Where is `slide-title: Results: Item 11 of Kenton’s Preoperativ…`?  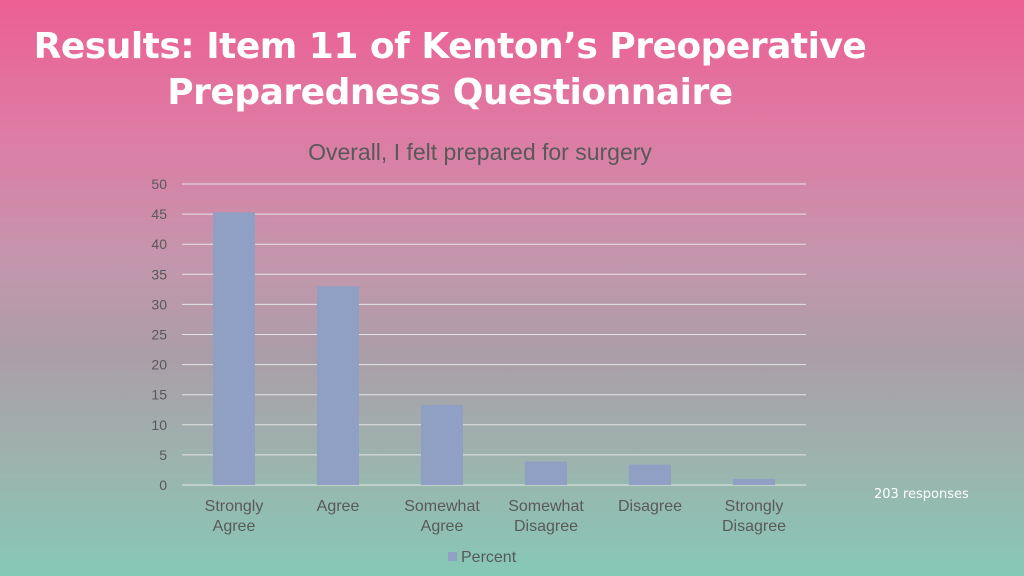
slide-title: Results: Item 11 of Kenton’s Preoperativ… is located at coordinates (450, 70).